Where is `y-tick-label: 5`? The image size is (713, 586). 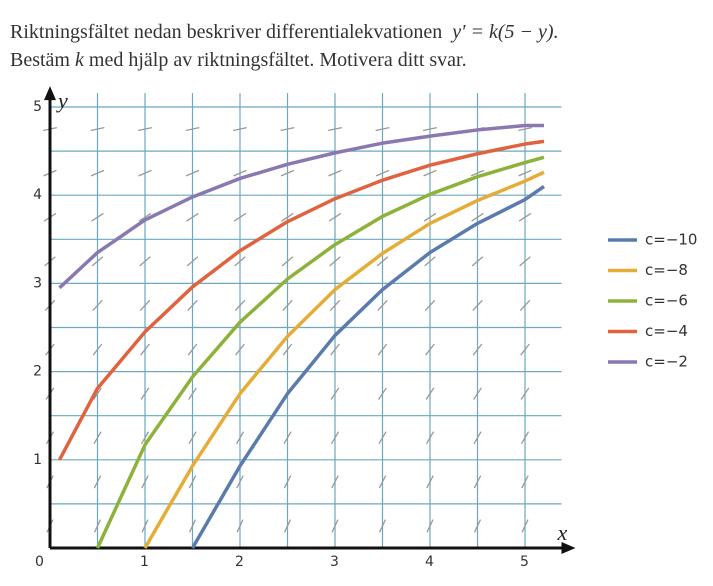 y-tick-label: 5 is located at coordinates (37, 107).